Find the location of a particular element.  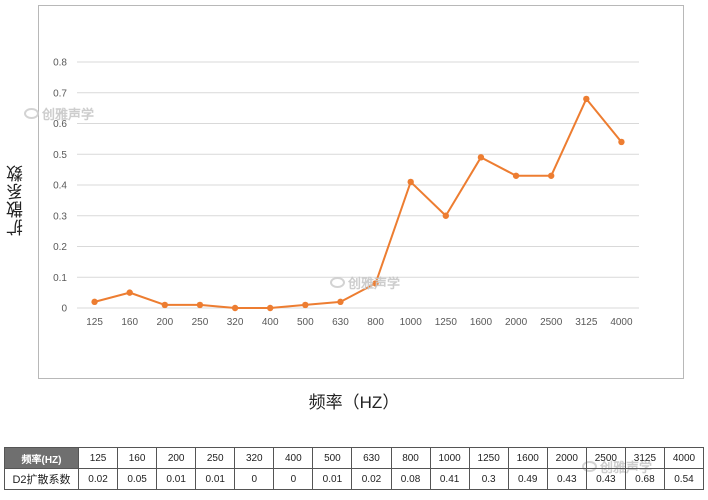

table-row-label: 频率(HZ) is located at coordinates (41, 458).